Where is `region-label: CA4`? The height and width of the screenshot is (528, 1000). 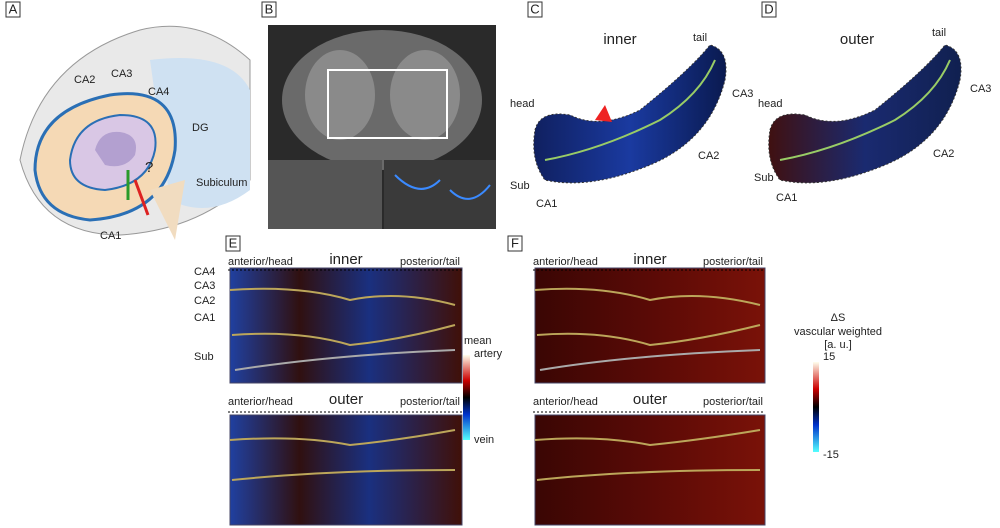 region-label: CA4 is located at coordinates (158, 92).